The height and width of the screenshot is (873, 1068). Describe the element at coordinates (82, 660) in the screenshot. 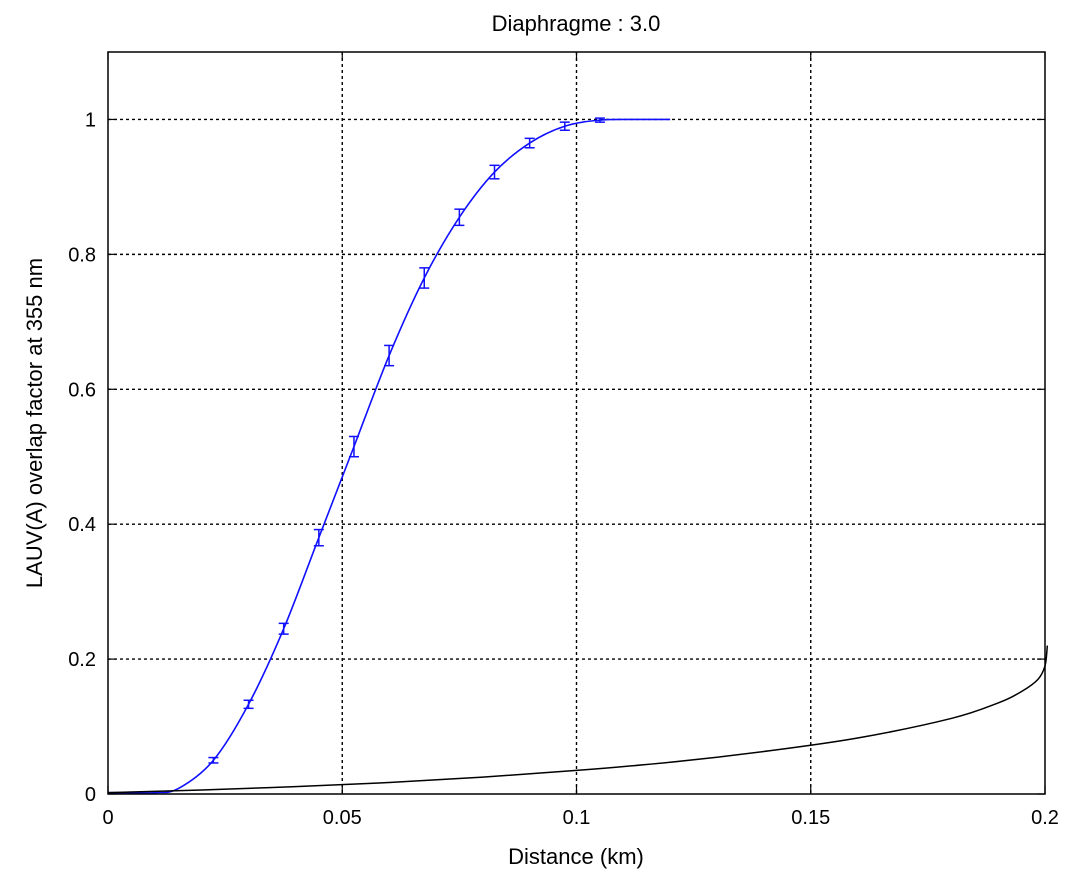

I see `y-tick-label: 0.2` at that location.